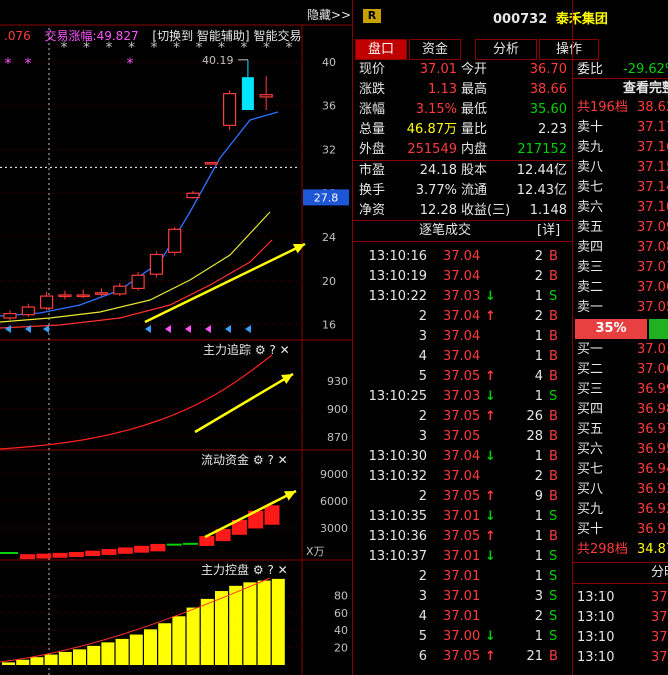  I want to click on trades-detail-link: [详], so click(549, 230).